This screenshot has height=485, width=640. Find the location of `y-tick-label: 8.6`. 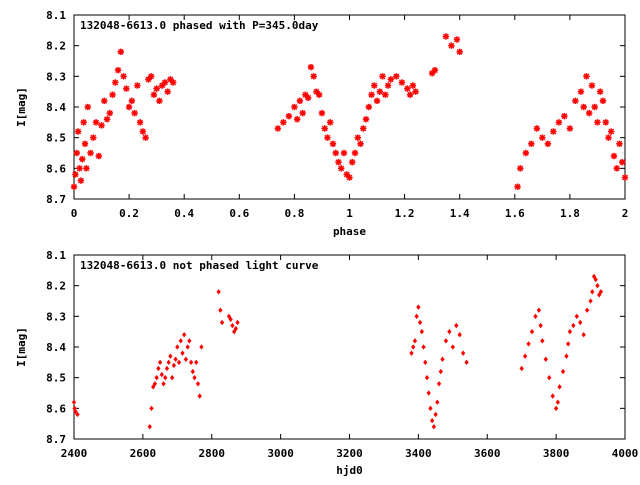

y-tick-label: 8.6 is located at coordinates (56, 168).